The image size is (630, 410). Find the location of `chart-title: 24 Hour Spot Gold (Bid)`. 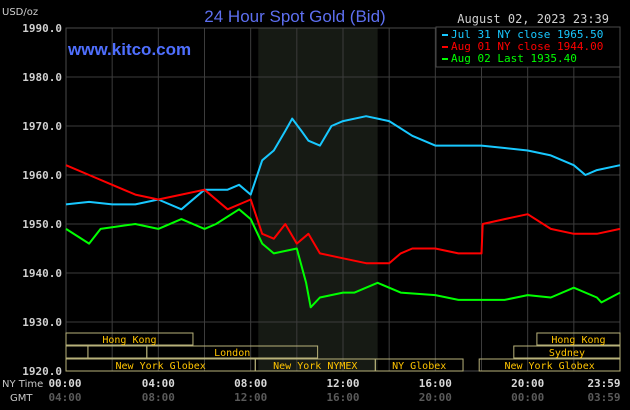

chart-title: 24 Hour Spot Gold (Bid) is located at coordinates (294, 16).